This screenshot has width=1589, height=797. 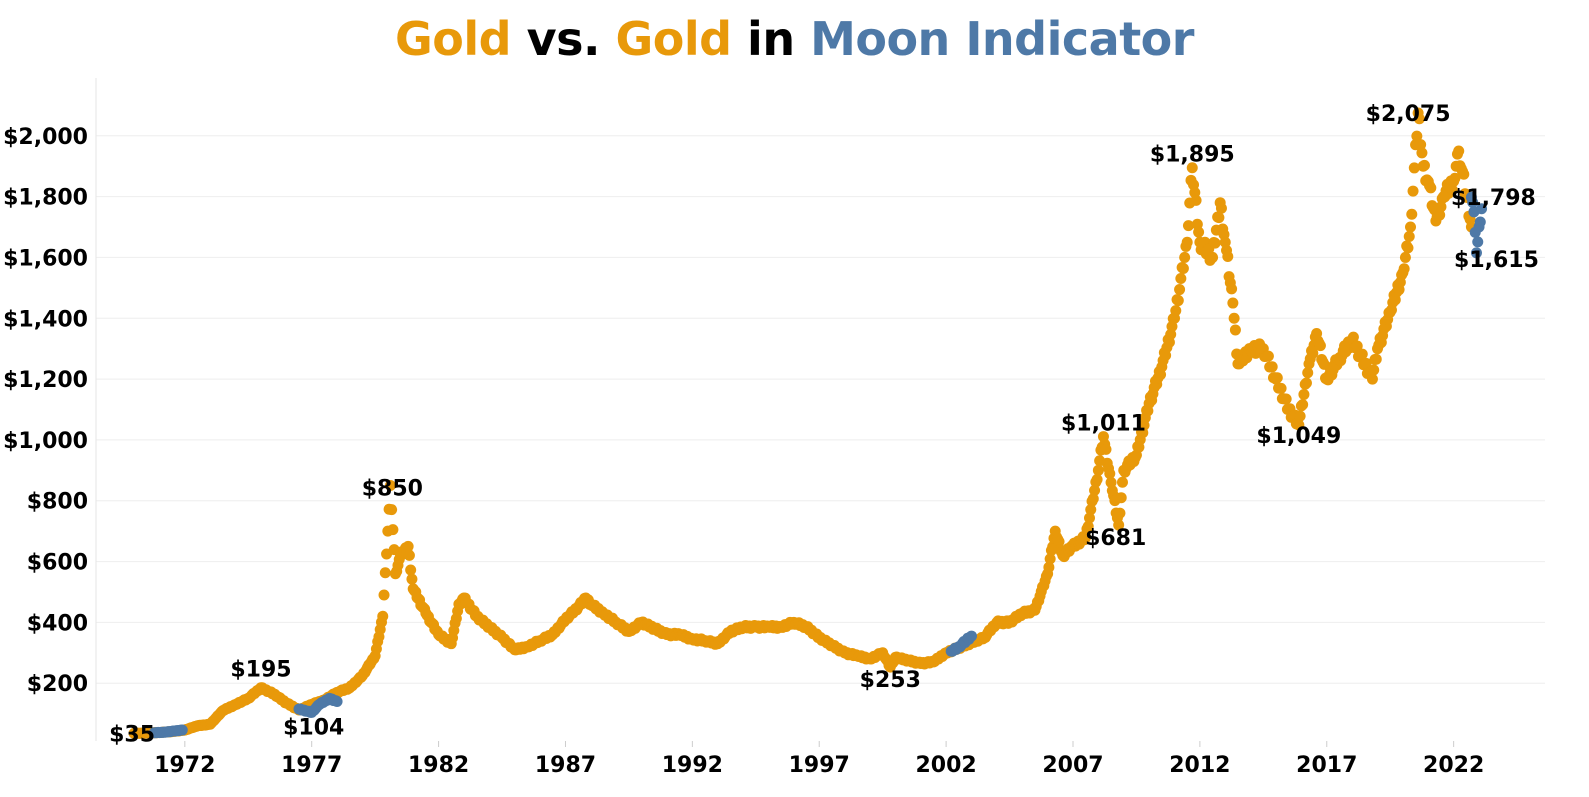 I want to click on data-label: $850, so click(x=392, y=489).